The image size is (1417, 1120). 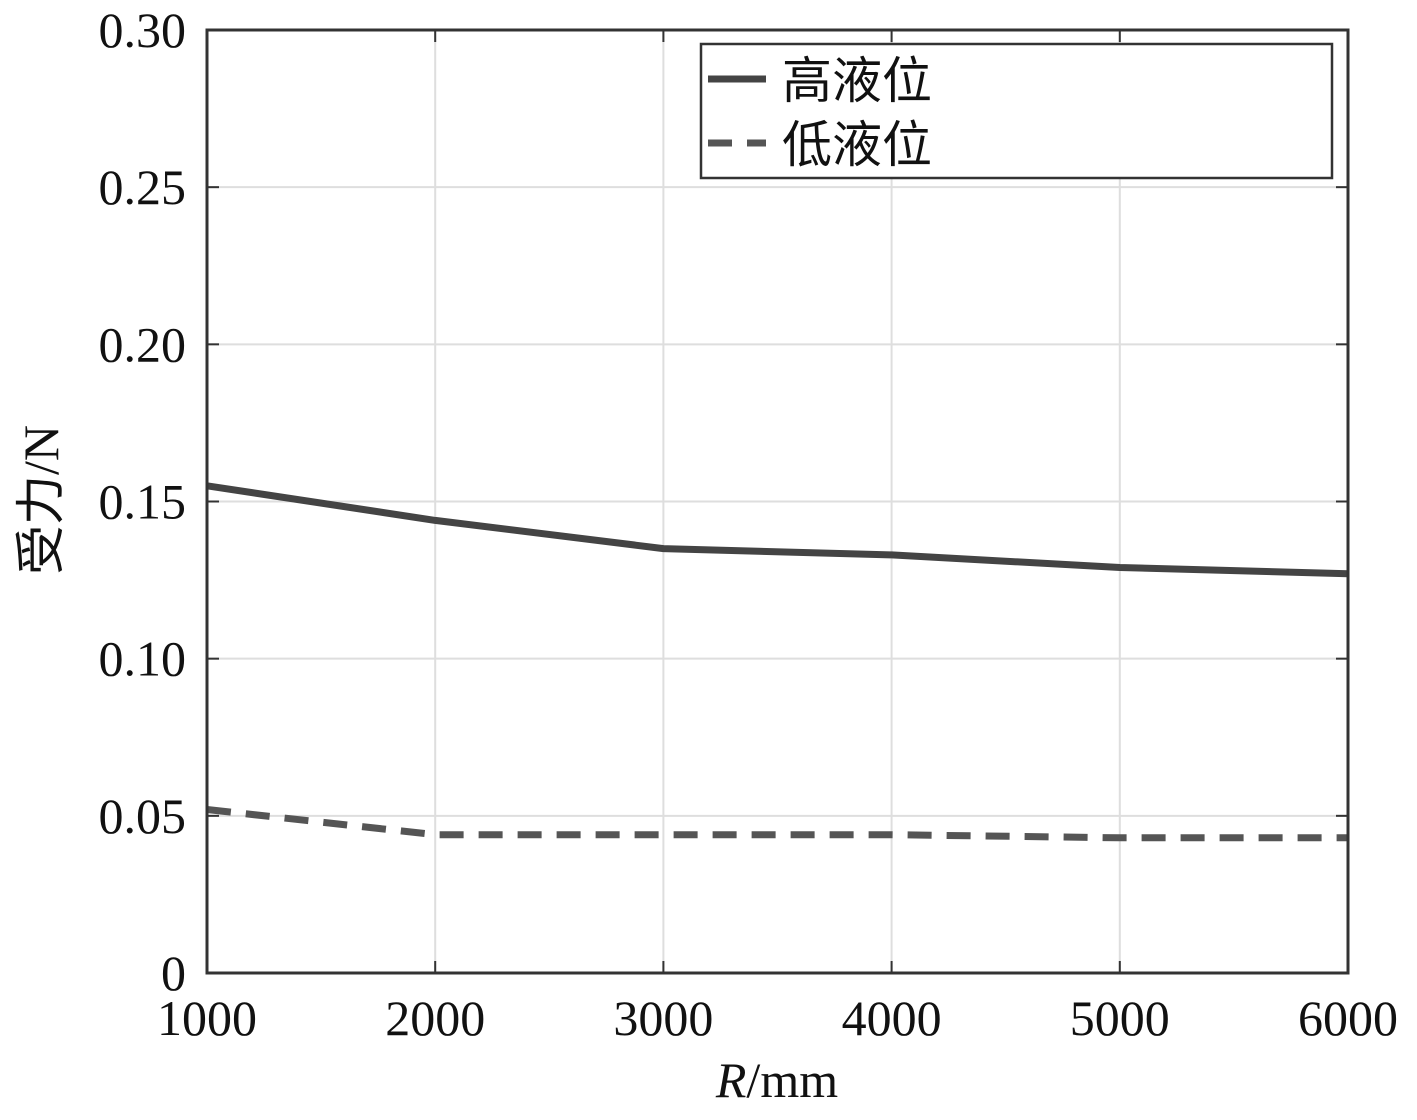 I want to click on y-axis-title: 受力/N, so click(x=41, y=500).